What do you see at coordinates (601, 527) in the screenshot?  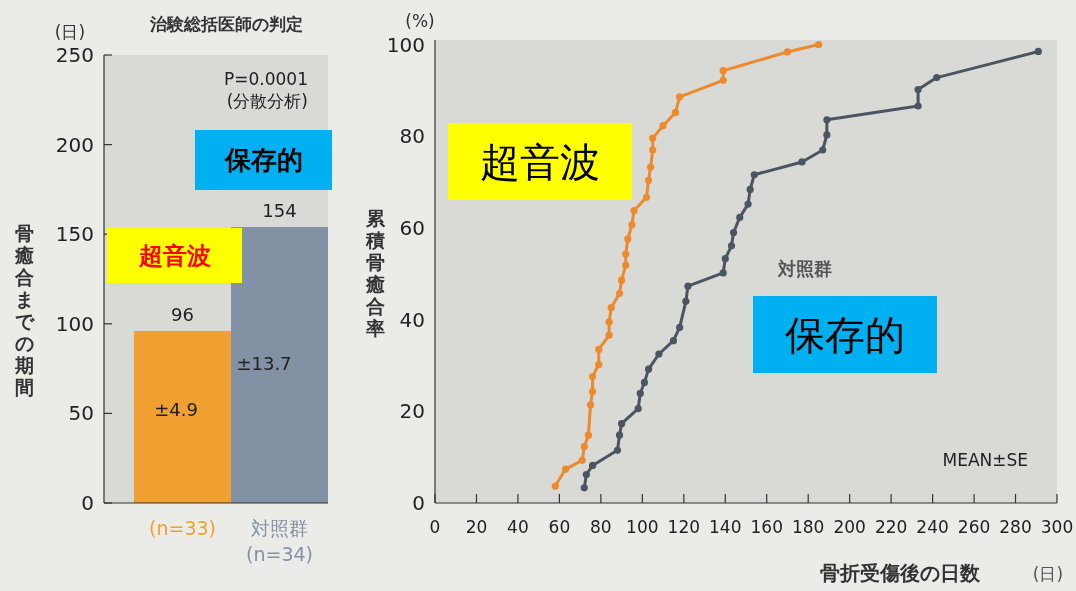 I see `x-tick-label: 80` at bounding box center [601, 527].